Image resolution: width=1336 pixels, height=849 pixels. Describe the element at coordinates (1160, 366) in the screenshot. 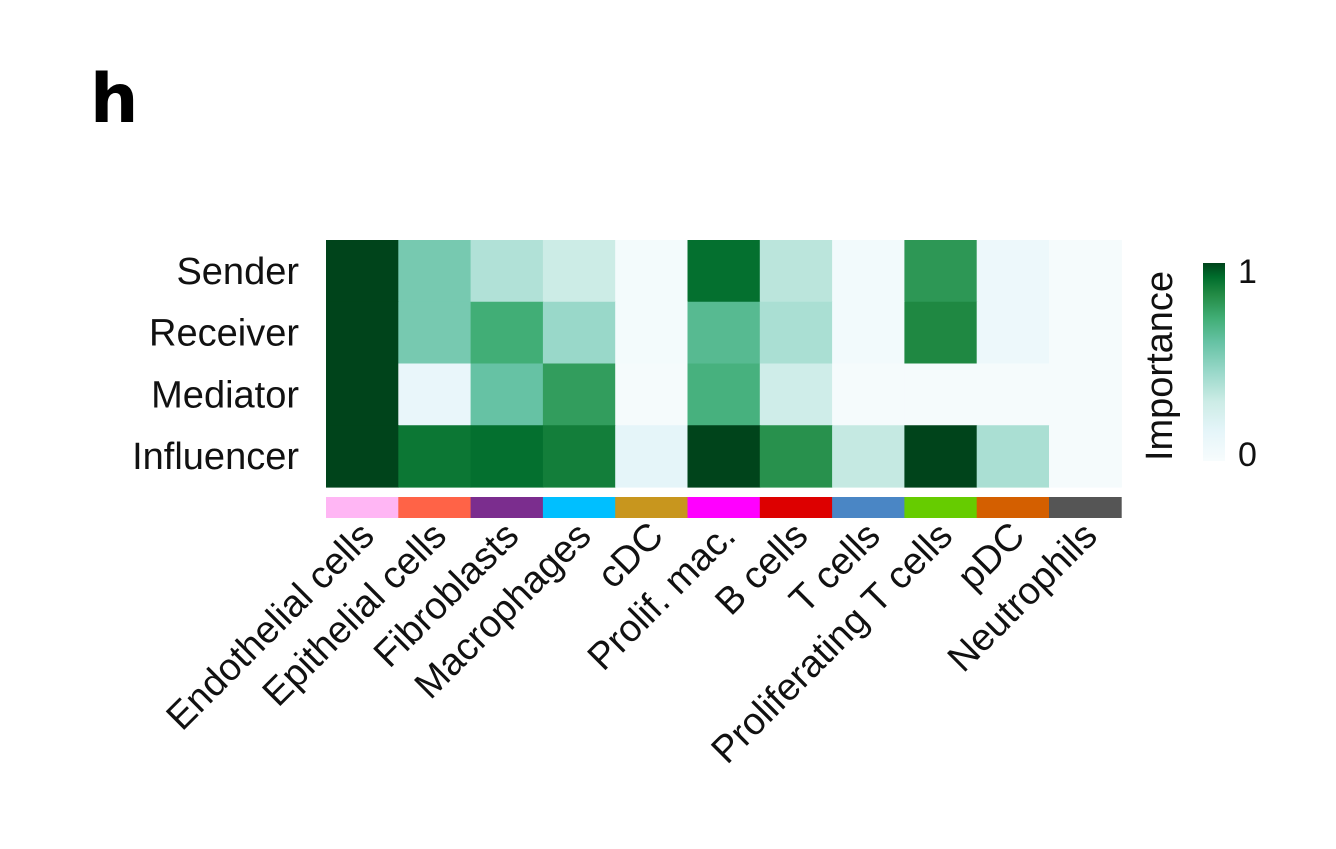

I see `legend-title: Importance` at that location.